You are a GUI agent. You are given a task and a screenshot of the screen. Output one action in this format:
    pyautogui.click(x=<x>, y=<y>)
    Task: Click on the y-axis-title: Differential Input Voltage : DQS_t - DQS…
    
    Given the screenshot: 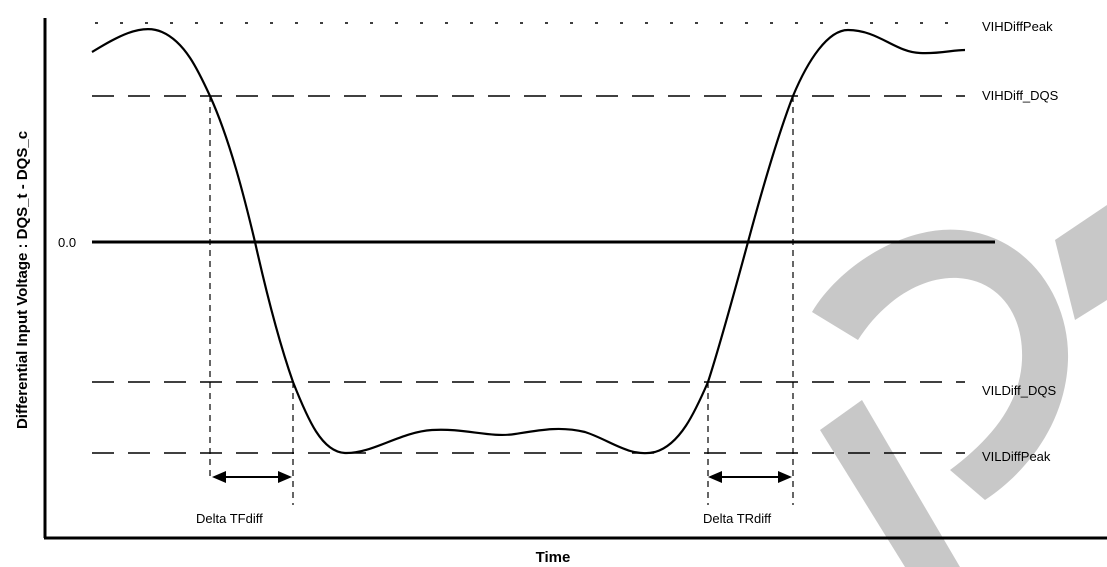 What is the action you would take?
    pyautogui.click(x=22, y=280)
    